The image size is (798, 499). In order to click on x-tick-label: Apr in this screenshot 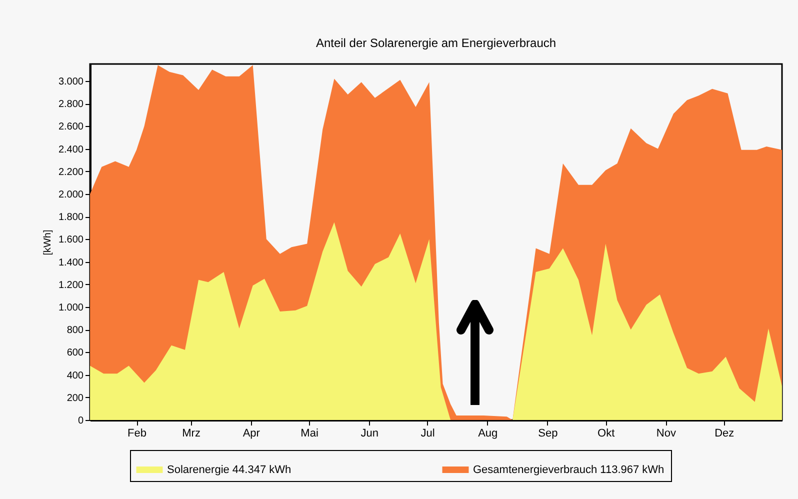, I will do `click(251, 434)`.